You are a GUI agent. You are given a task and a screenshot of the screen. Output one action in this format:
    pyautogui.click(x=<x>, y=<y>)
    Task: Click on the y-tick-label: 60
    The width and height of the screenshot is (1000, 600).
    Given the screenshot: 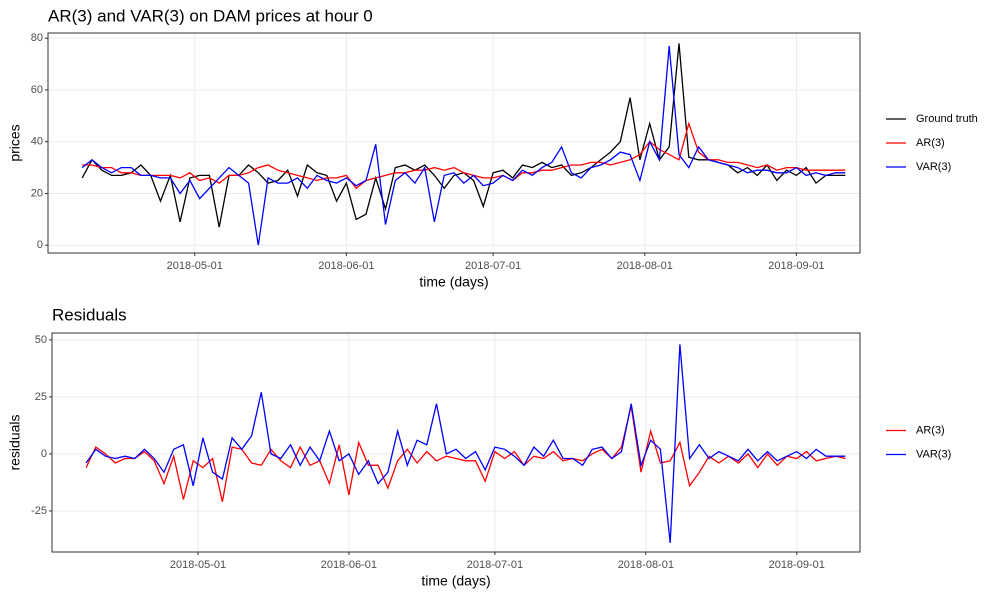 What is the action you would take?
    pyautogui.click(x=37, y=90)
    